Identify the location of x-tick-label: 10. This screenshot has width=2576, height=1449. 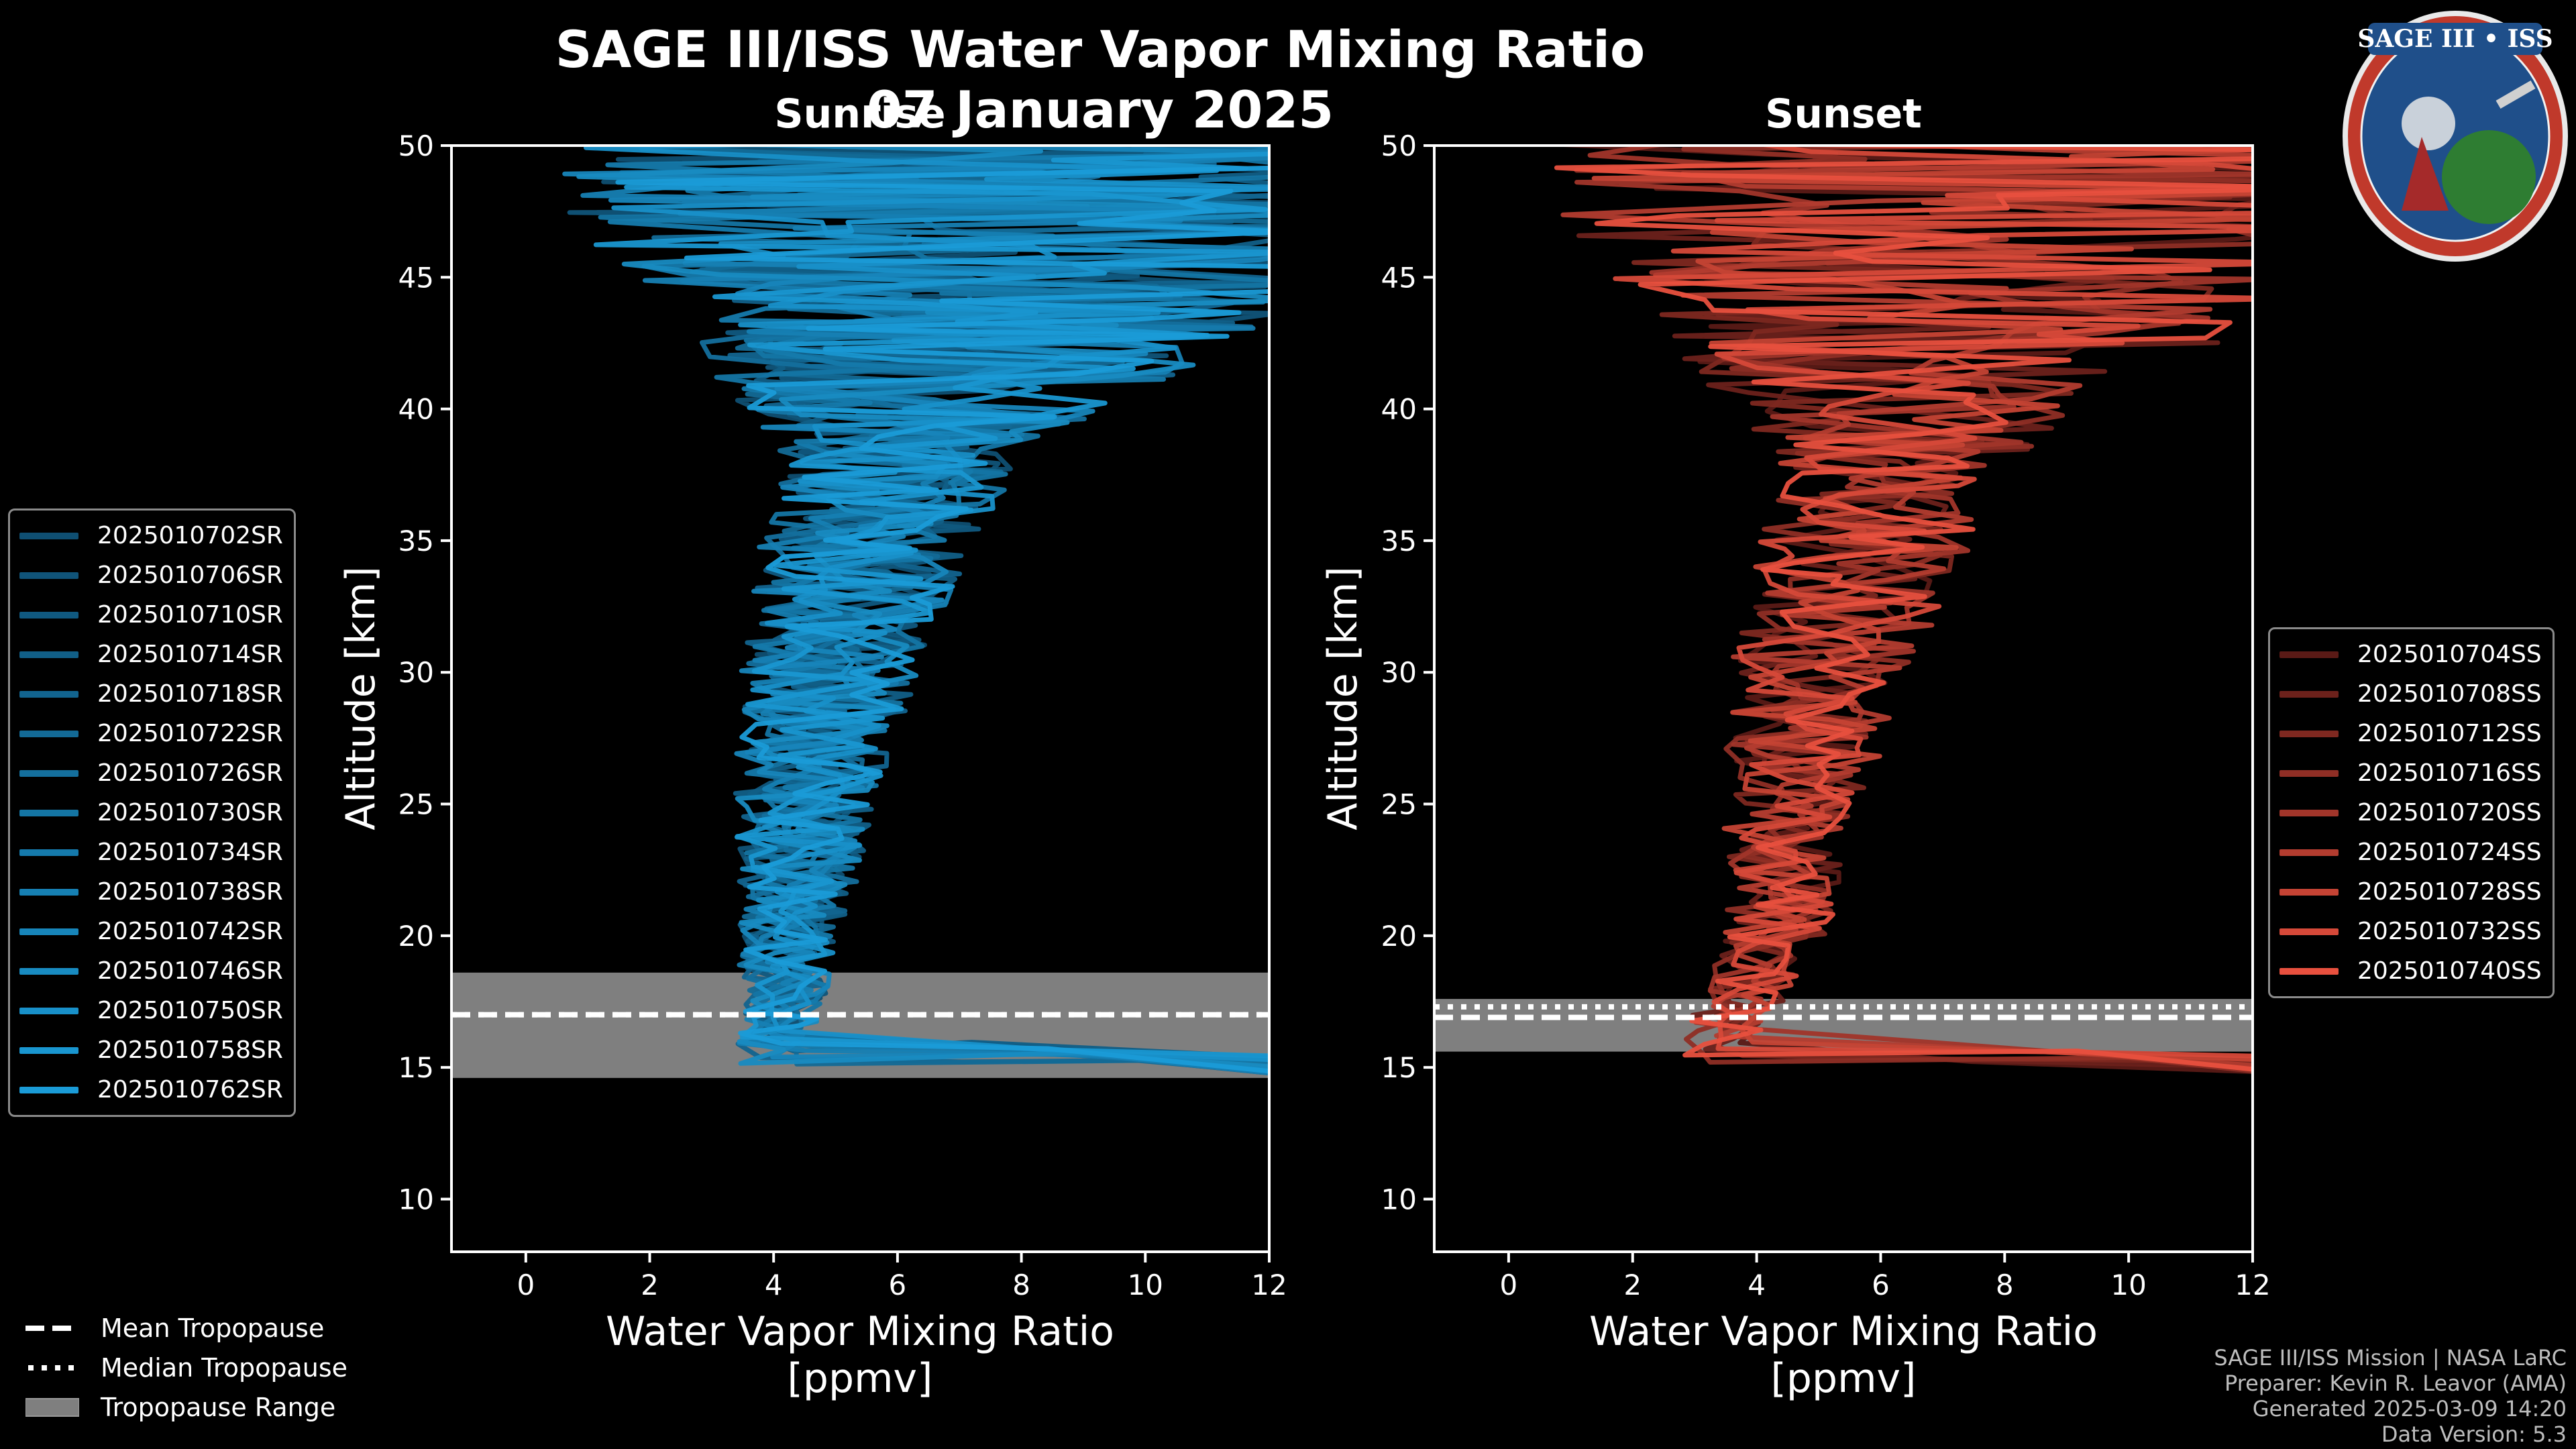
(2128, 1285).